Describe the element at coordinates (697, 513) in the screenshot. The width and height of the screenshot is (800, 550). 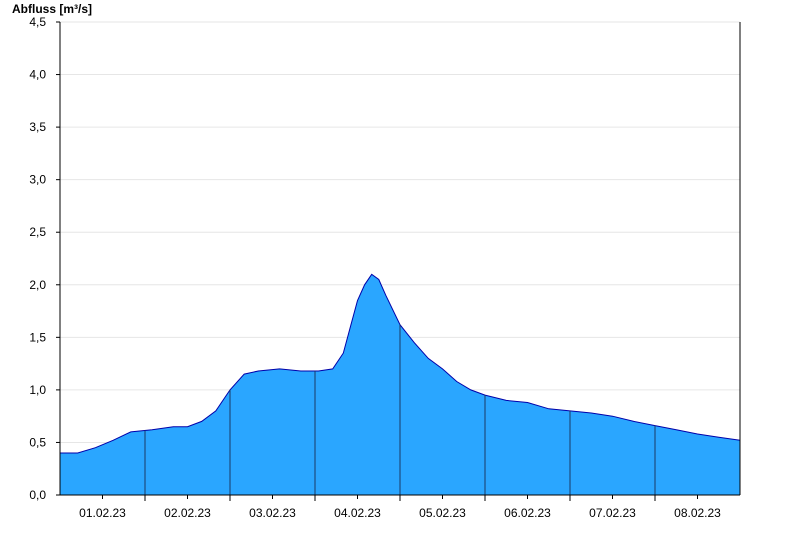
I see `x-tick-label-7: 08.02.23` at that location.